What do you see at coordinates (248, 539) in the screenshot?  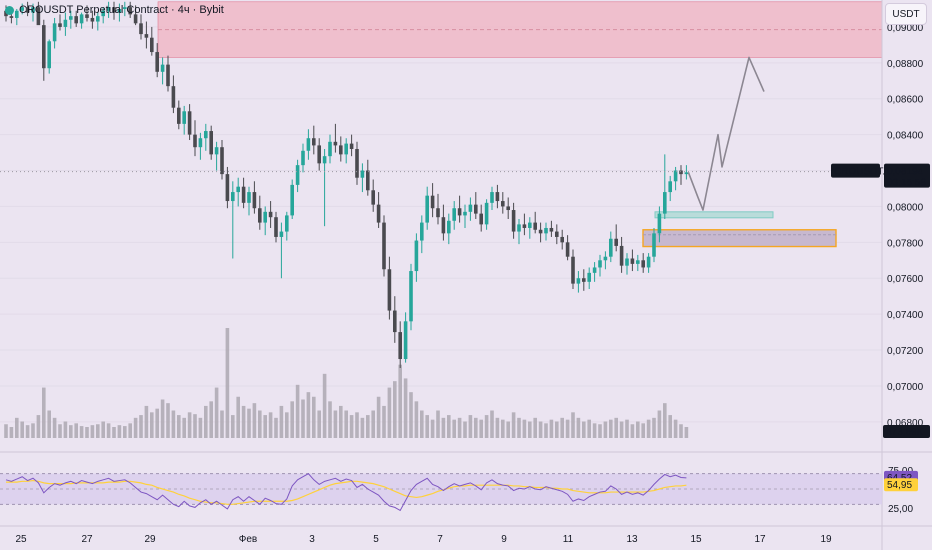 I see `time-tick-label: Фев` at bounding box center [248, 539].